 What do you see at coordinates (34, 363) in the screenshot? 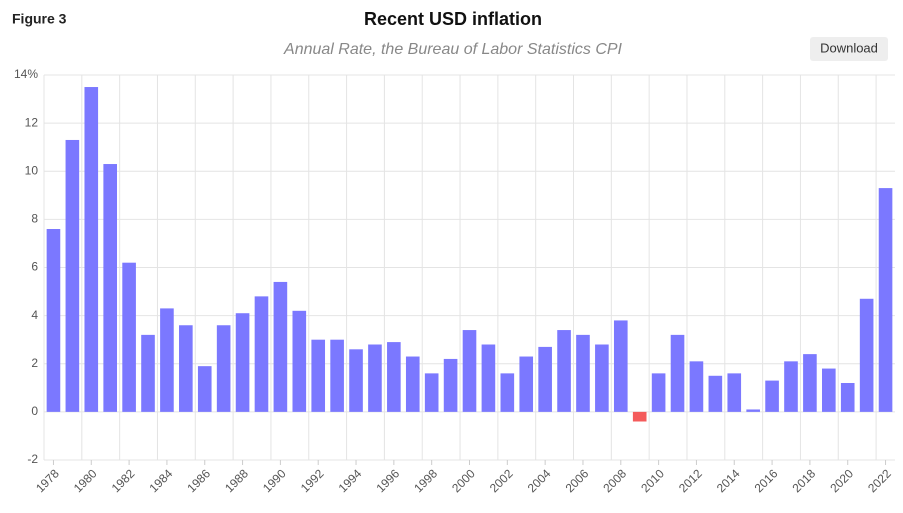
I see `y-tick-label: 2` at bounding box center [34, 363].